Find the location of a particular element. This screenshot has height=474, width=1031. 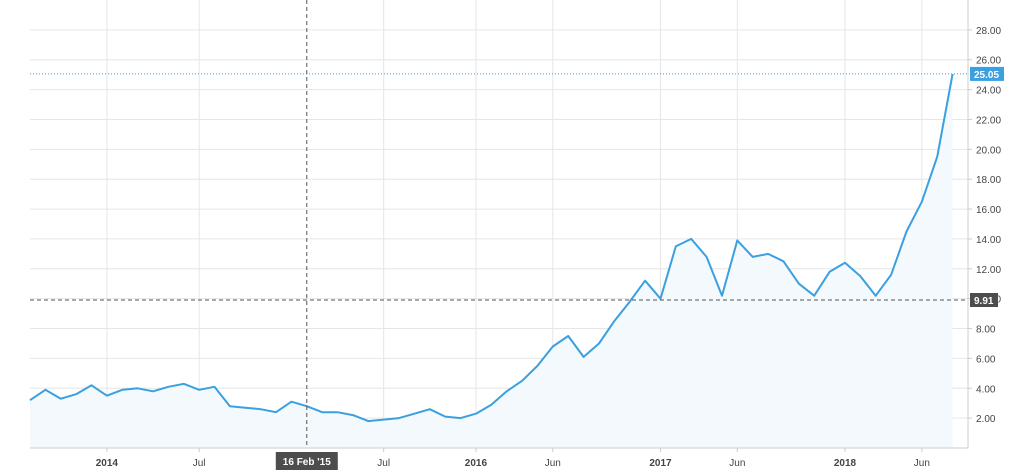

crosshair-x-label: 16 Feb '15 is located at coordinates (307, 462).